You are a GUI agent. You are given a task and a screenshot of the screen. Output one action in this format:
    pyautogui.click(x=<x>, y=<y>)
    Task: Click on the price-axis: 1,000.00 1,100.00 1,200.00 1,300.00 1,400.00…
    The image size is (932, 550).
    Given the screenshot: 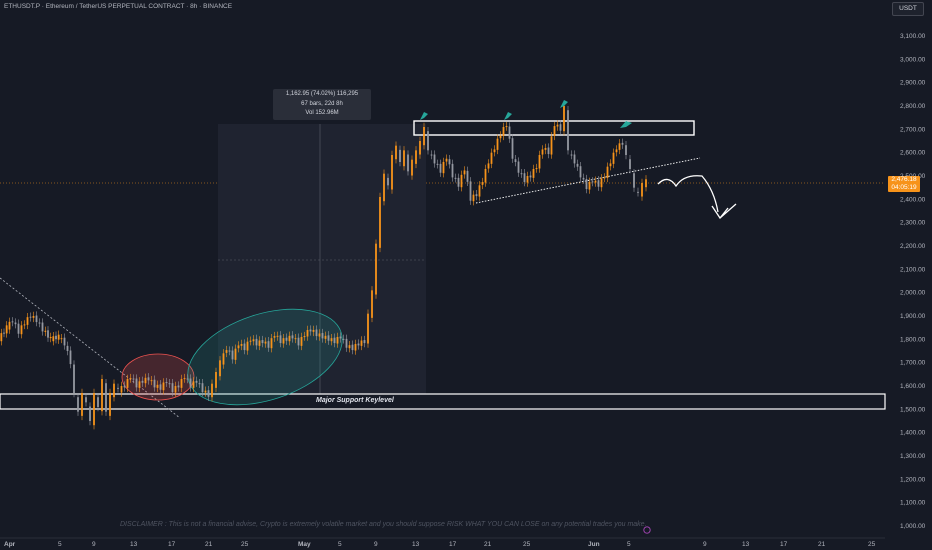 What is the action you would take?
    pyautogui.click(x=913, y=281)
    